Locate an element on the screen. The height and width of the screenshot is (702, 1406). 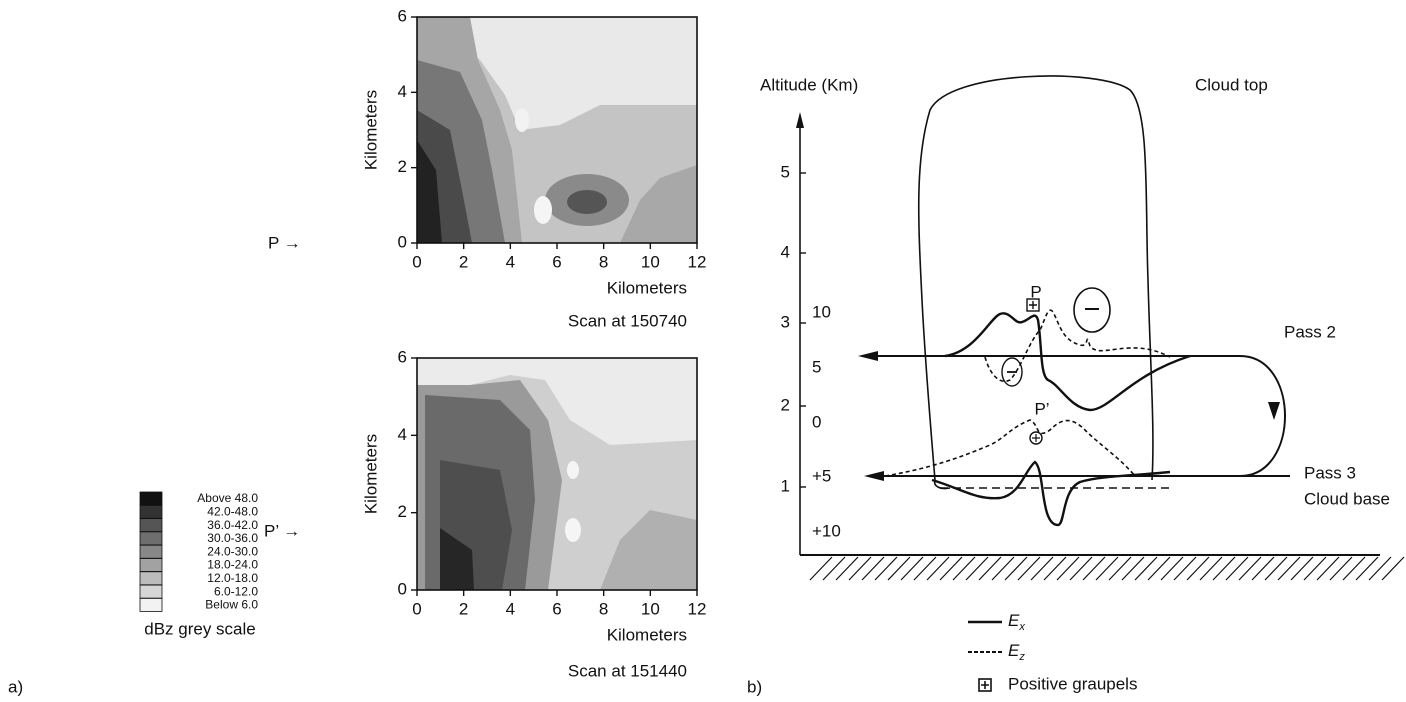
altitude-tick-label: 5 is located at coordinates (785, 171).